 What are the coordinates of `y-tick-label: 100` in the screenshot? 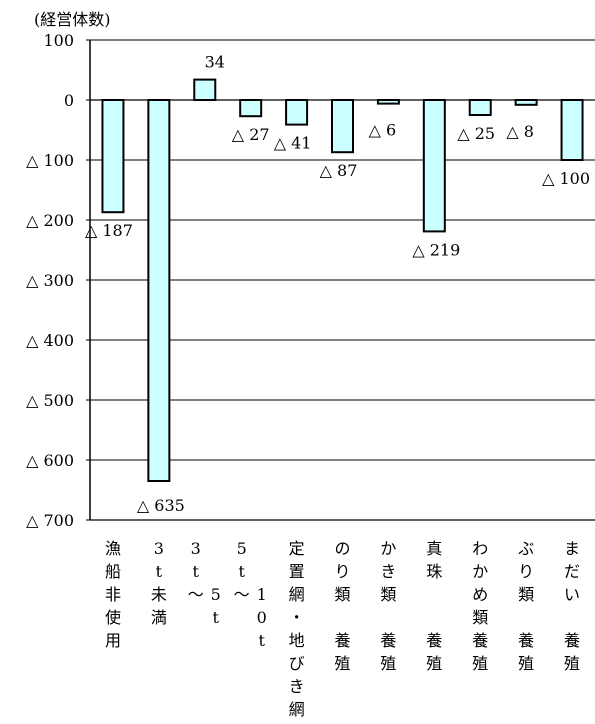 It's located at (58, 40).